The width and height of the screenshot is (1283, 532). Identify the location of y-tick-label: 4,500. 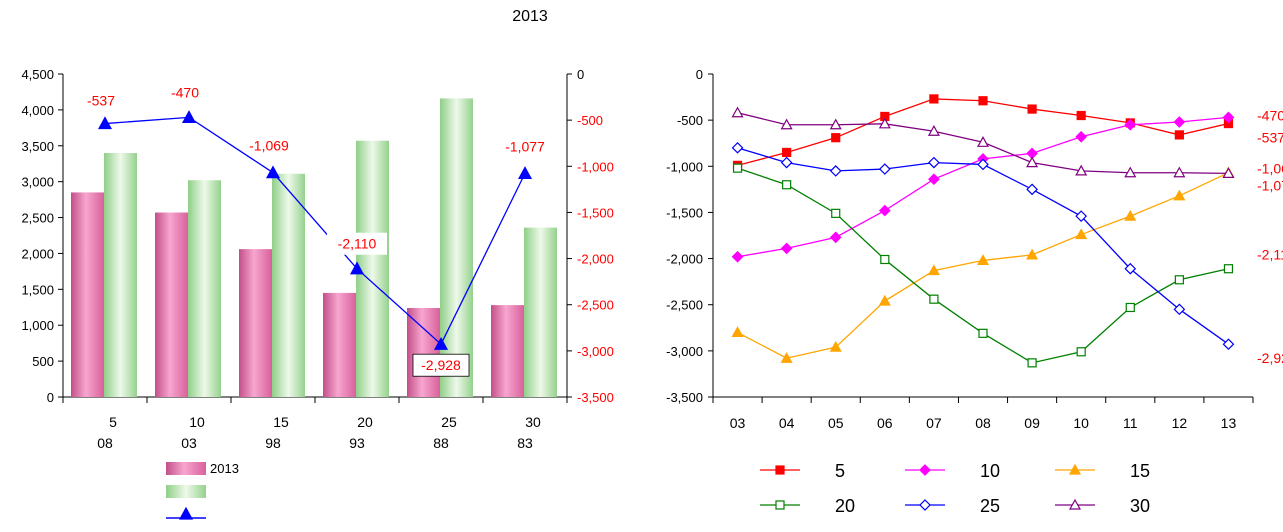
(37, 74).